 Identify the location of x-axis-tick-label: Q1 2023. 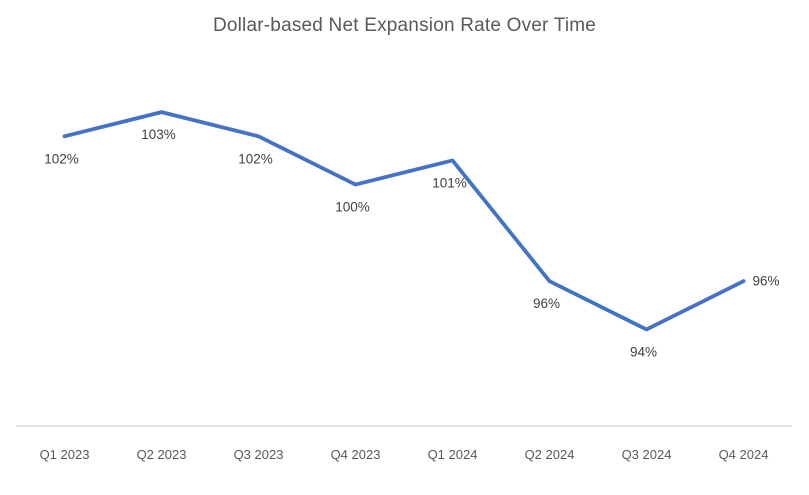
(65, 454).